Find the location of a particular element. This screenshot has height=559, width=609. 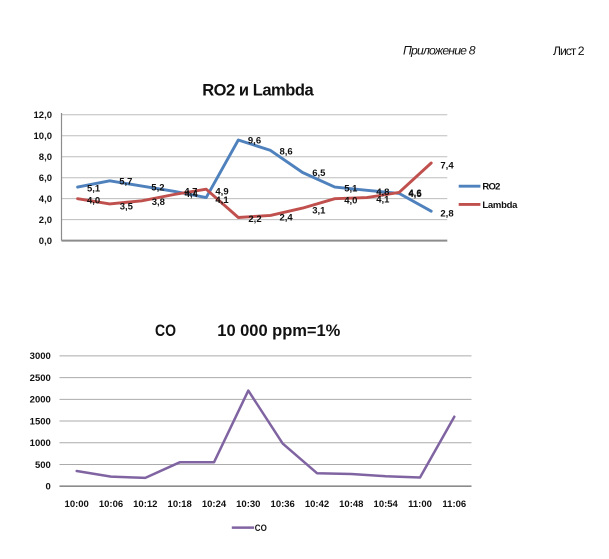

svg-text: 4,6 is located at coordinates (414, 193).